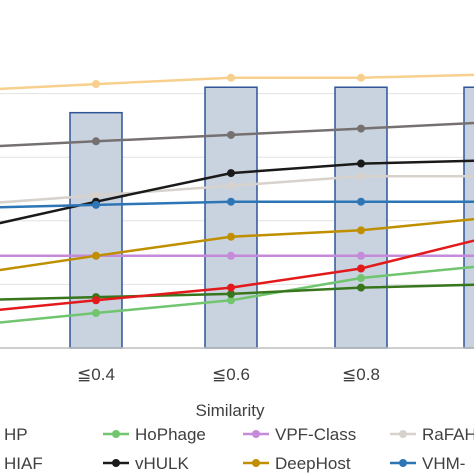  I want to click on legend-label-1: HP, so click(16, 434).